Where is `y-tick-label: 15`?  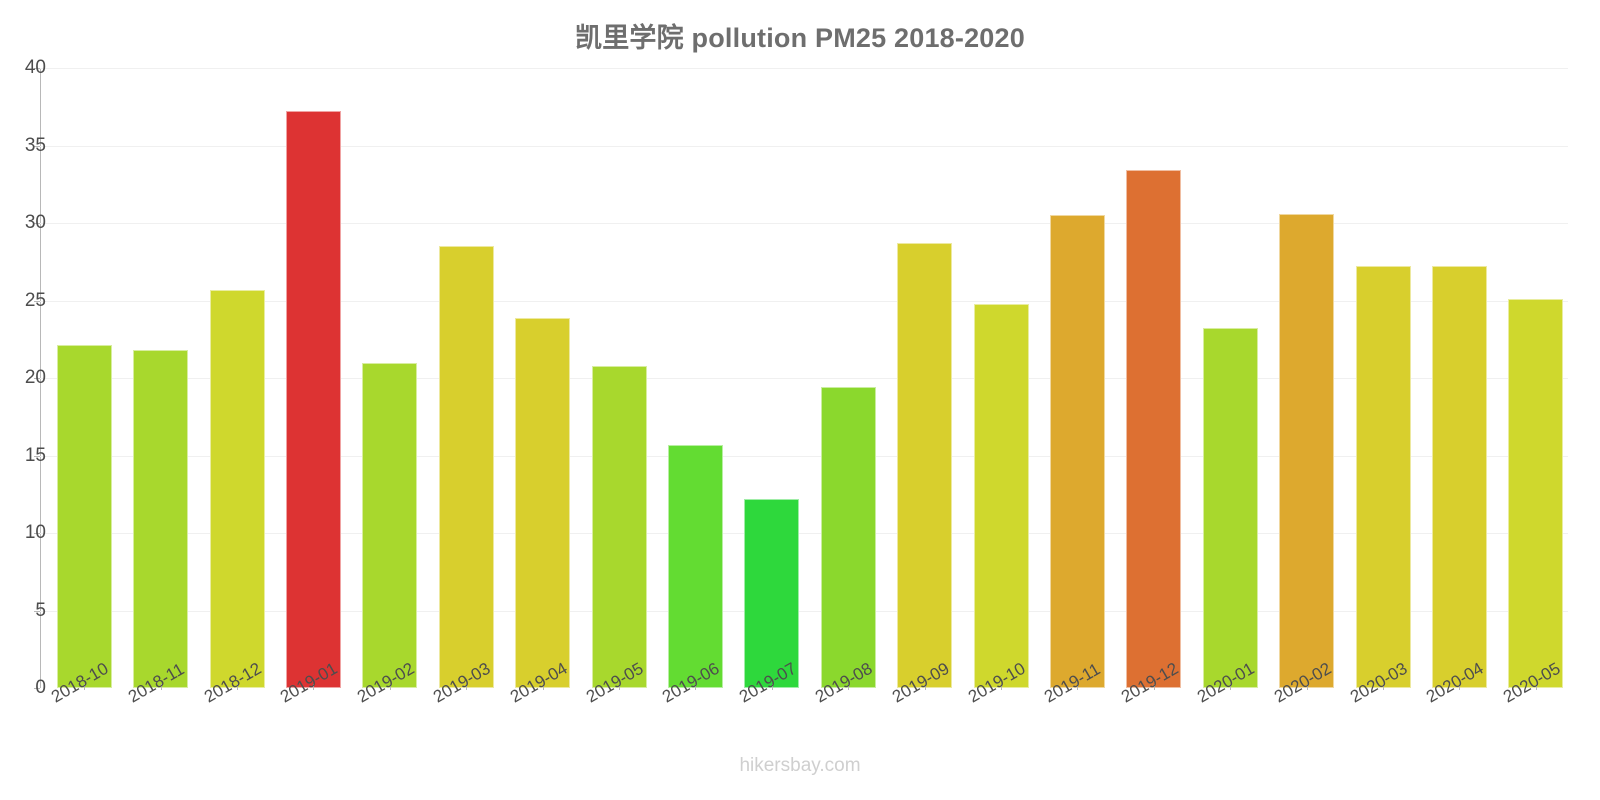 y-tick-label: 15 is located at coordinates (35, 455).